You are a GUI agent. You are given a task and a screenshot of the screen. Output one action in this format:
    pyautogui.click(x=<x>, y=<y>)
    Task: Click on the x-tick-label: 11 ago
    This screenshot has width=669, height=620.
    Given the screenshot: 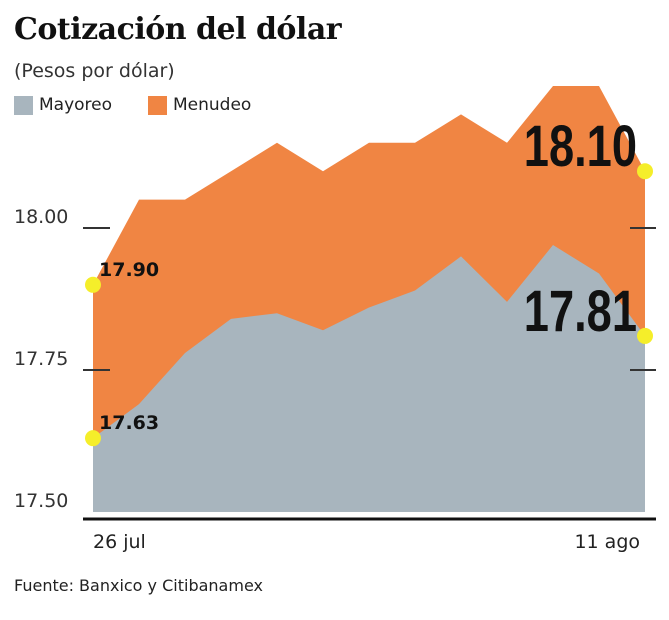 What is the action you would take?
    pyautogui.click(x=607, y=542)
    